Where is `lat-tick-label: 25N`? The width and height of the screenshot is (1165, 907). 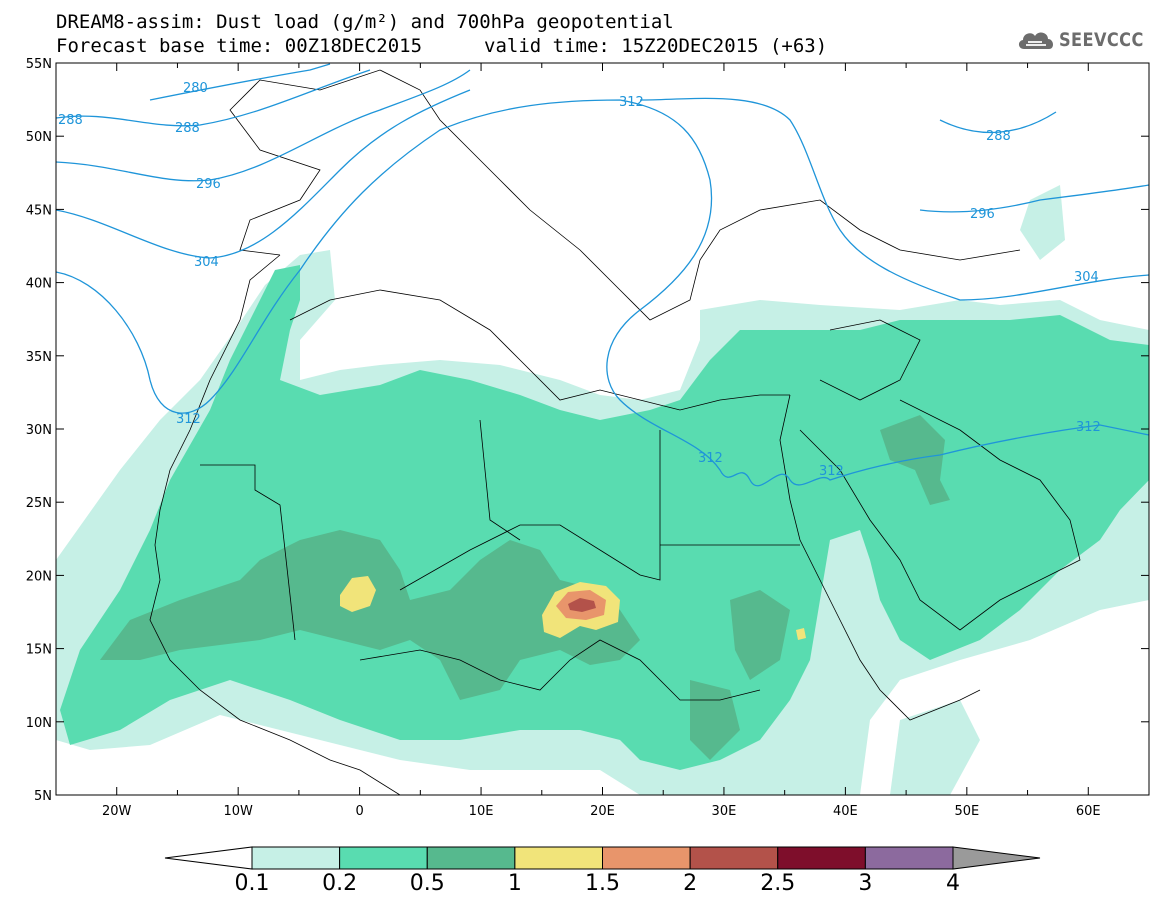
lat-tick-label: 25N is located at coordinates (39, 503).